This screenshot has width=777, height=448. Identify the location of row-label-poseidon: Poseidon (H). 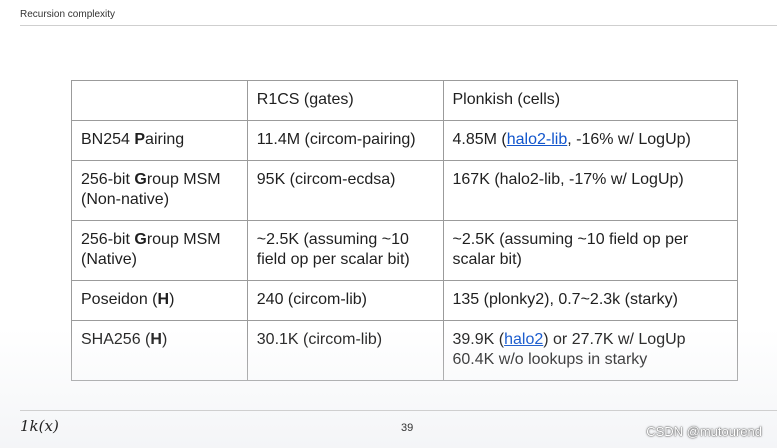
(159, 300).